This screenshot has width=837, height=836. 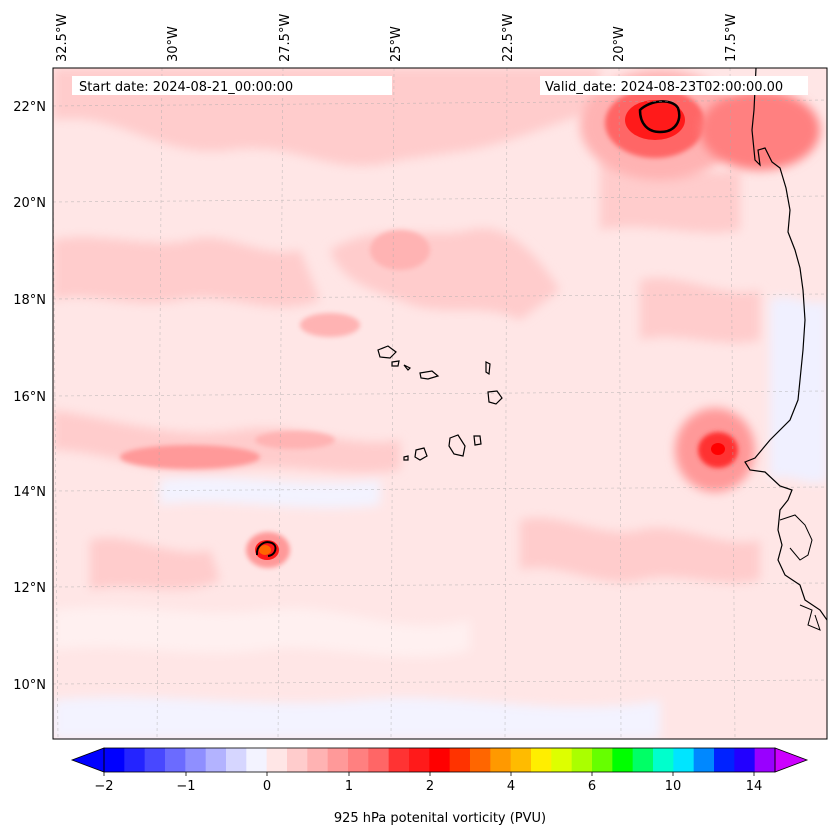 What do you see at coordinates (62, 38) in the screenshot?
I see `lon-label: 32.5°W` at bounding box center [62, 38].